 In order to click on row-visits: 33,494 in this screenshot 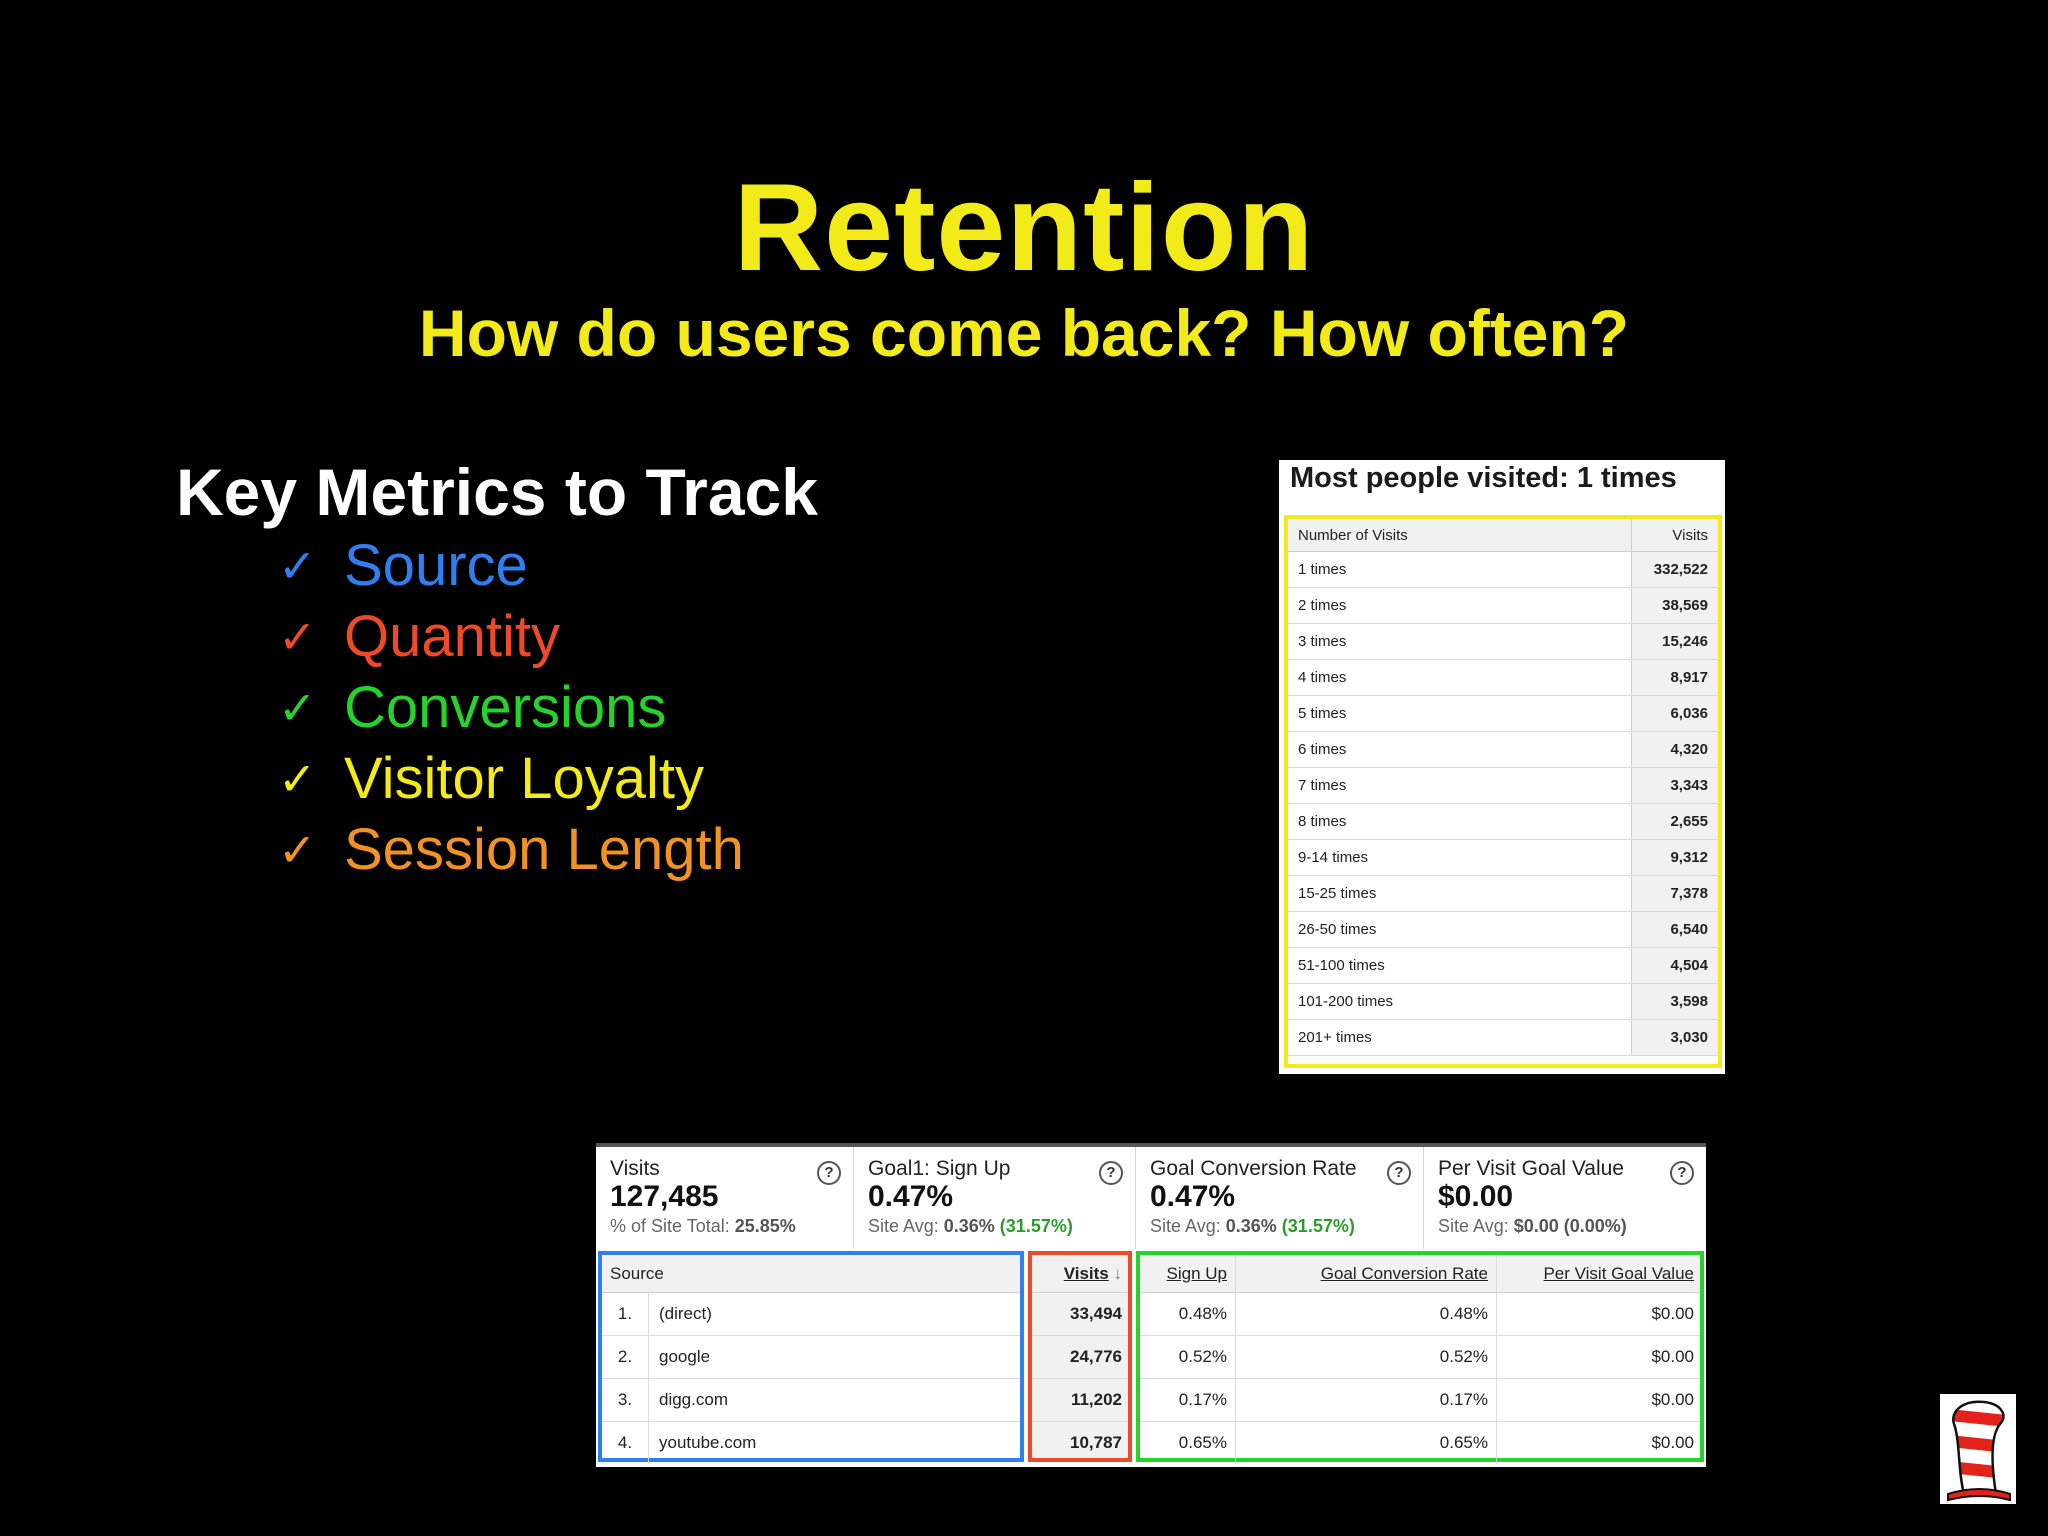, I will do `click(1080, 1314)`.